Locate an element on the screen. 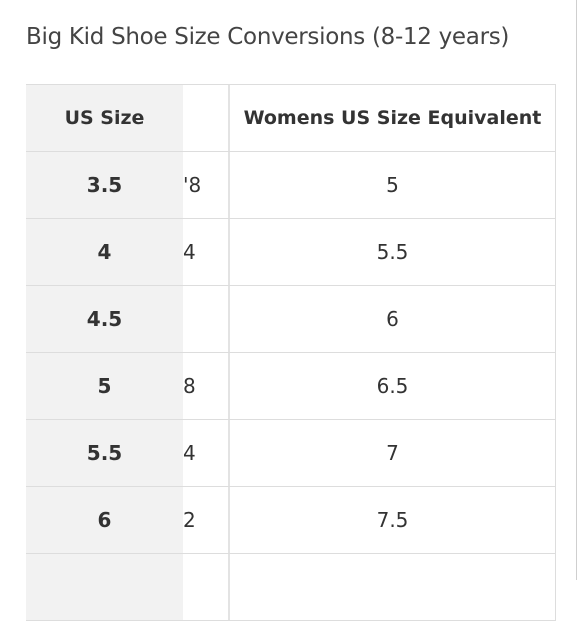 Image resolution: width=580 pixels, height=621 pixels. table-row: 3.5'8 5 is located at coordinates (291, 185).